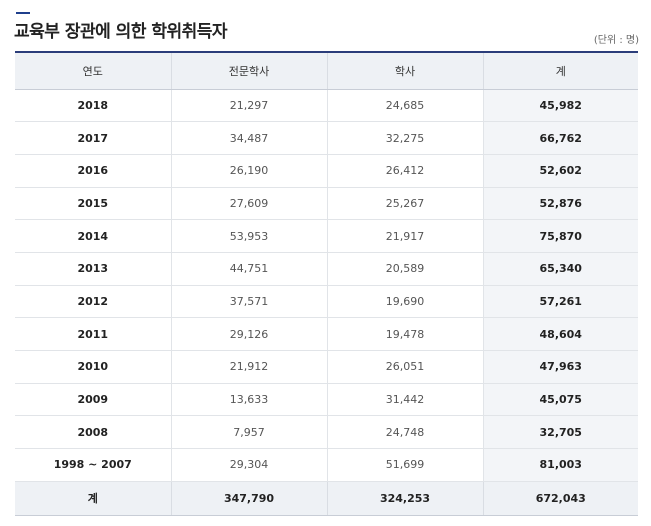 The width and height of the screenshot is (651, 526). Describe the element at coordinates (121, 32) in the screenshot. I see `page-title: 교육부 장관에 의한 학위취득자` at that location.